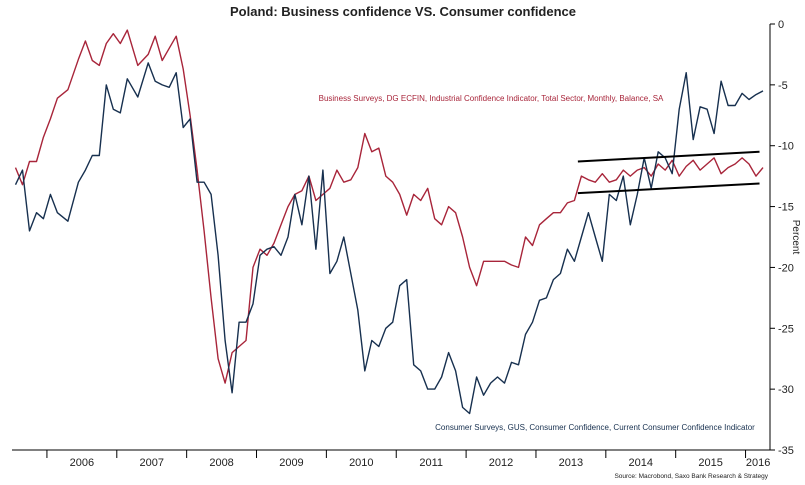 The image size is (805, 485). What do you see at coordinates (783, 86) in the screenshot?
I see `y-tick-label: -5` at bounding box center [783, 86].